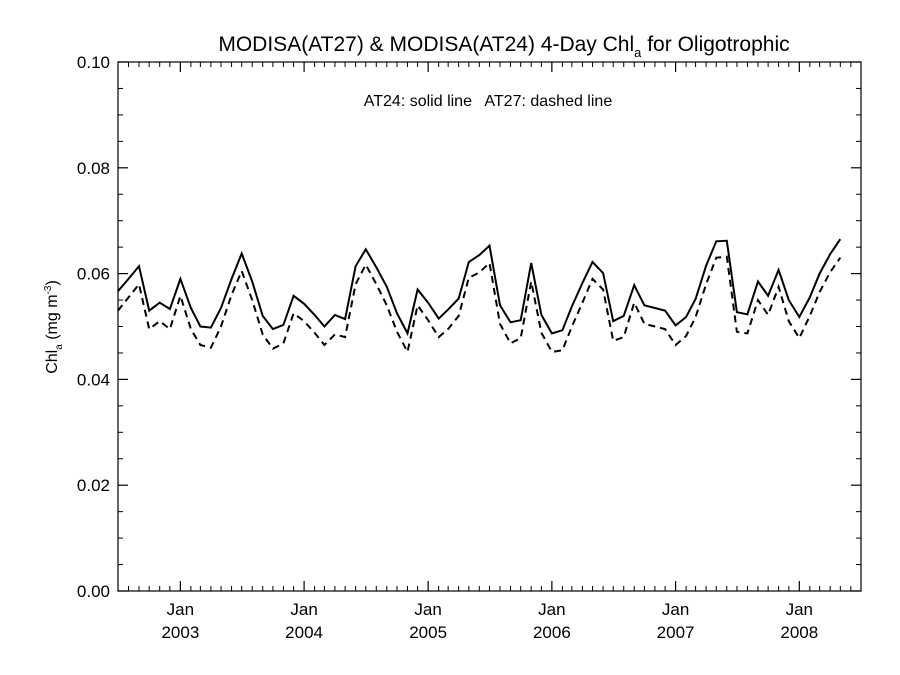 The height and width of the screenshot is (675, 900). I want to click on y-tick-label: 0.02, so click(93, 485).